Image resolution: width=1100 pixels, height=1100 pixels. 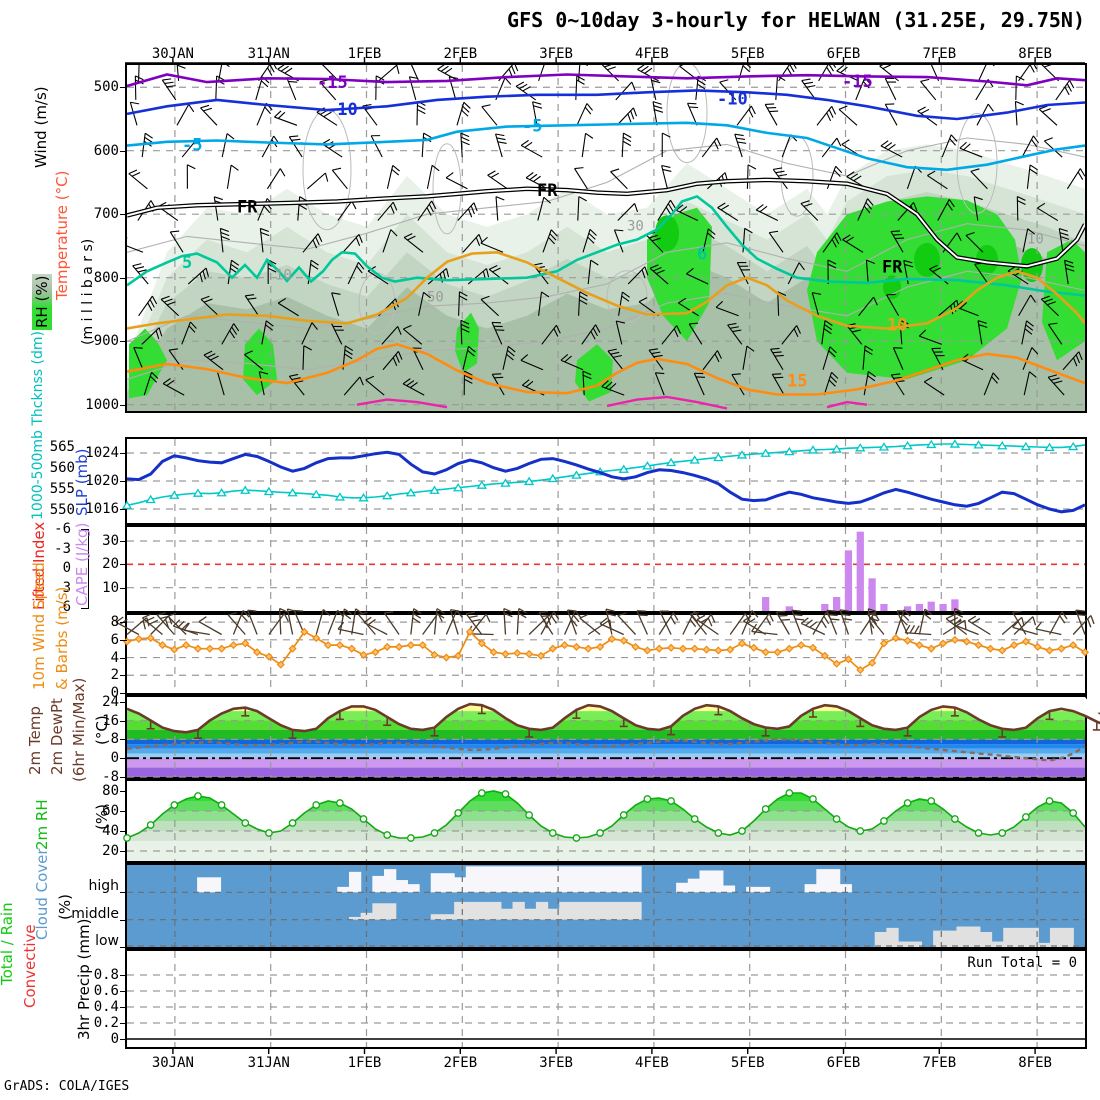 I want to click on cape-tick-10: 10, so click(x=110, y=587).